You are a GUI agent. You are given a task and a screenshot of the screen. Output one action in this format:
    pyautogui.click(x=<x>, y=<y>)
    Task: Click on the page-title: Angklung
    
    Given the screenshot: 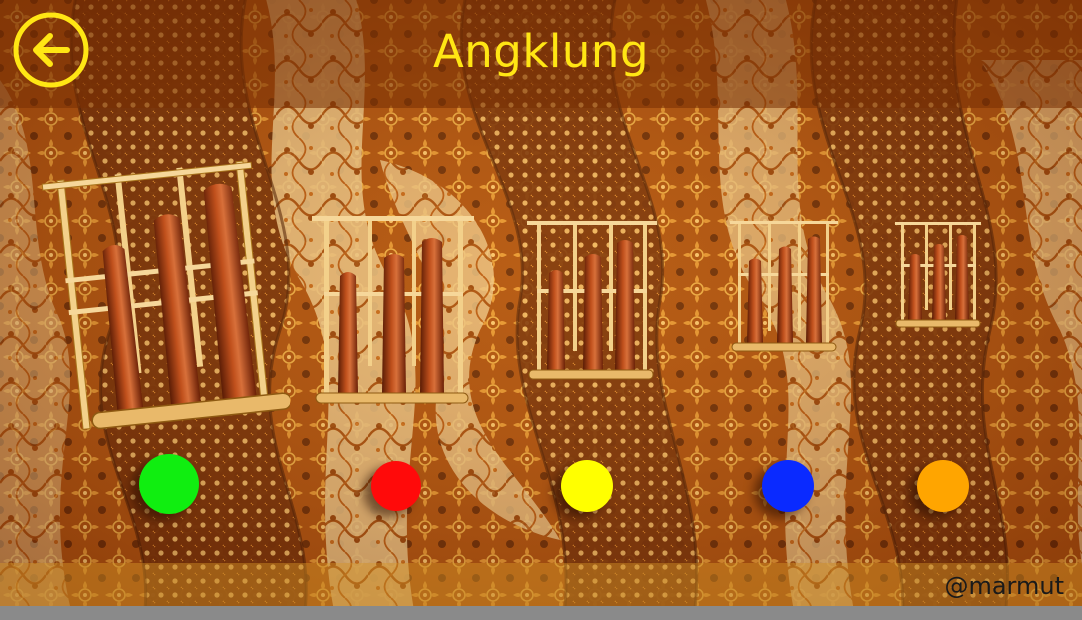 What is the action you would take?
    pyautogui.click(x=541, y=51)
    